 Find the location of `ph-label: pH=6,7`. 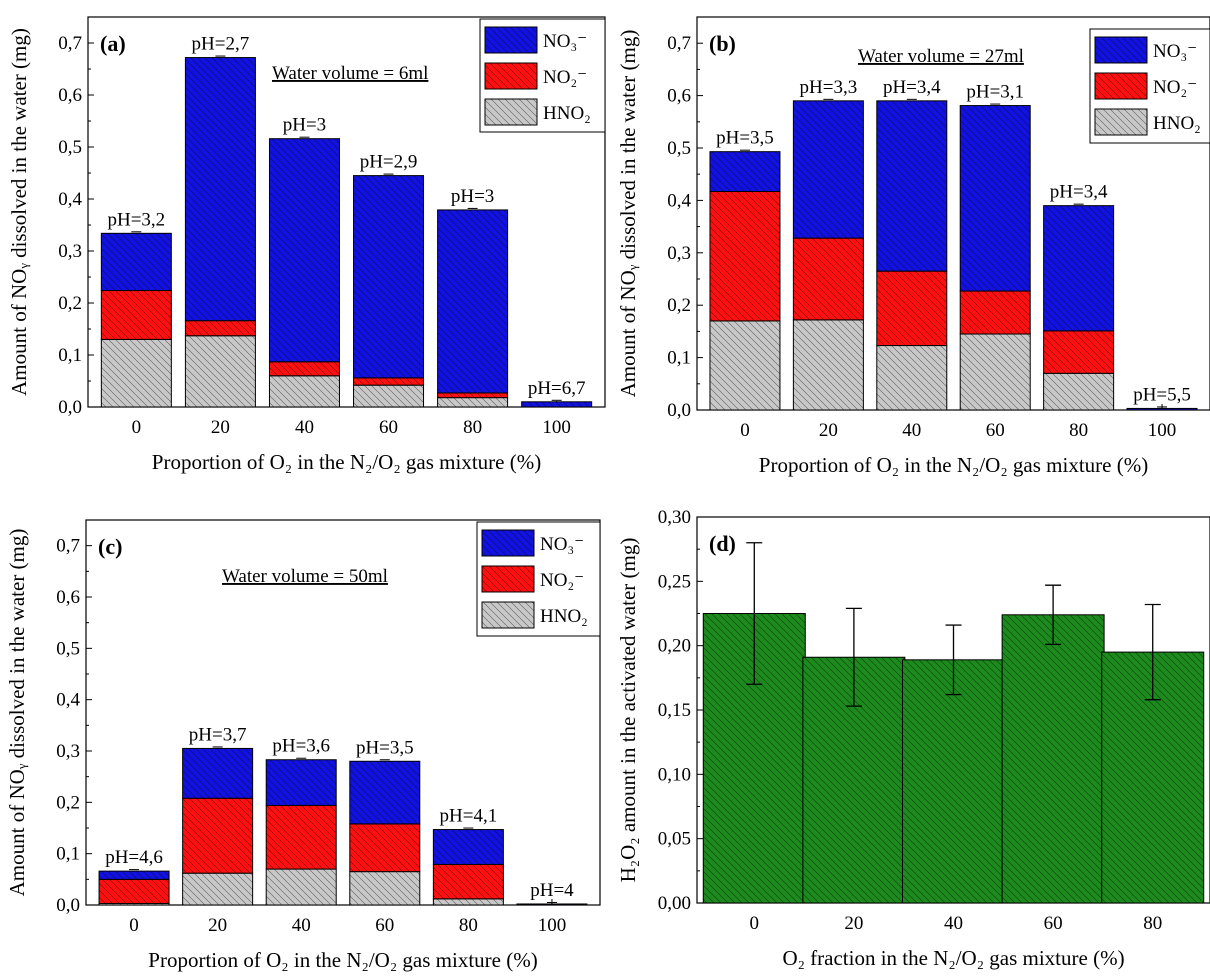

ph-label: pH=6,7 is located at coordinates (557, 388).